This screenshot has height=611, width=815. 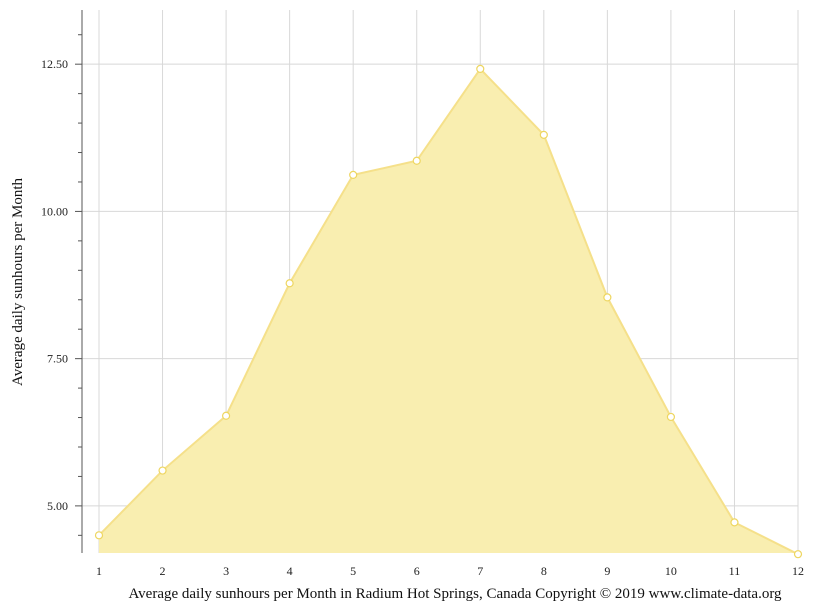 I want to click on y-tick-label: 12.50, so click(x=54, y=64).